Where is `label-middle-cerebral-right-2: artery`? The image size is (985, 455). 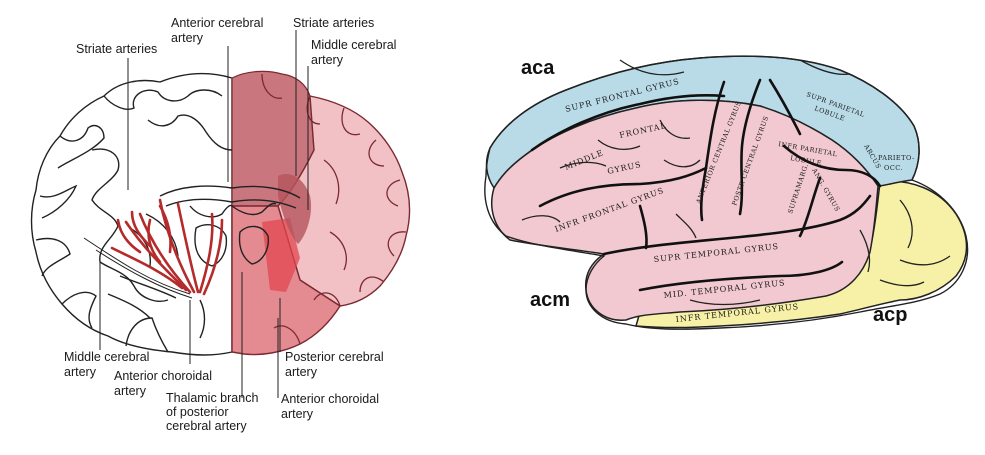
label-middle-cerebral-right-2: artery is located at coordinates (327, 60).